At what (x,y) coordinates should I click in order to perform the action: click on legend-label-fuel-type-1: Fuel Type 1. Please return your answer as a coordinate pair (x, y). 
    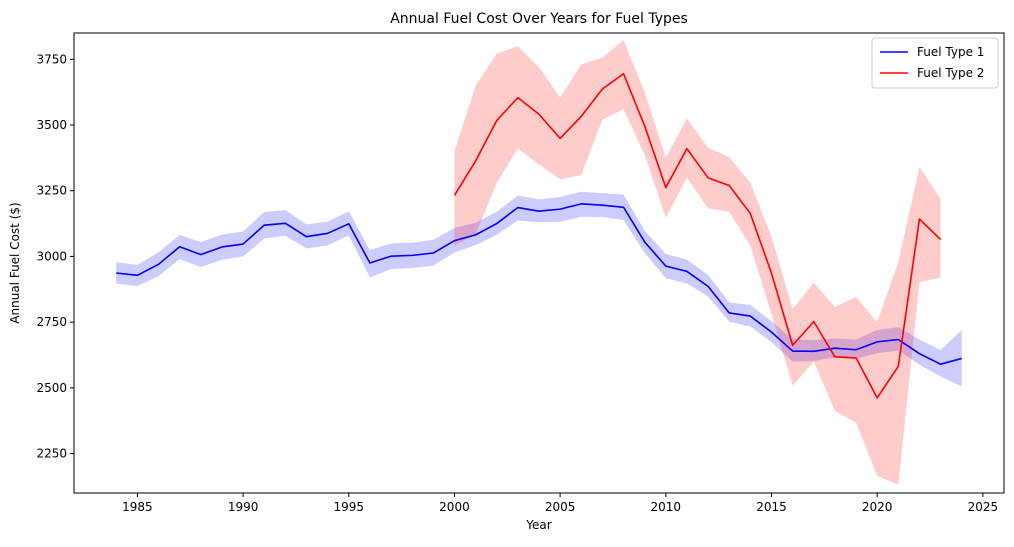
    Looking at the image, I should click on (950, 52).